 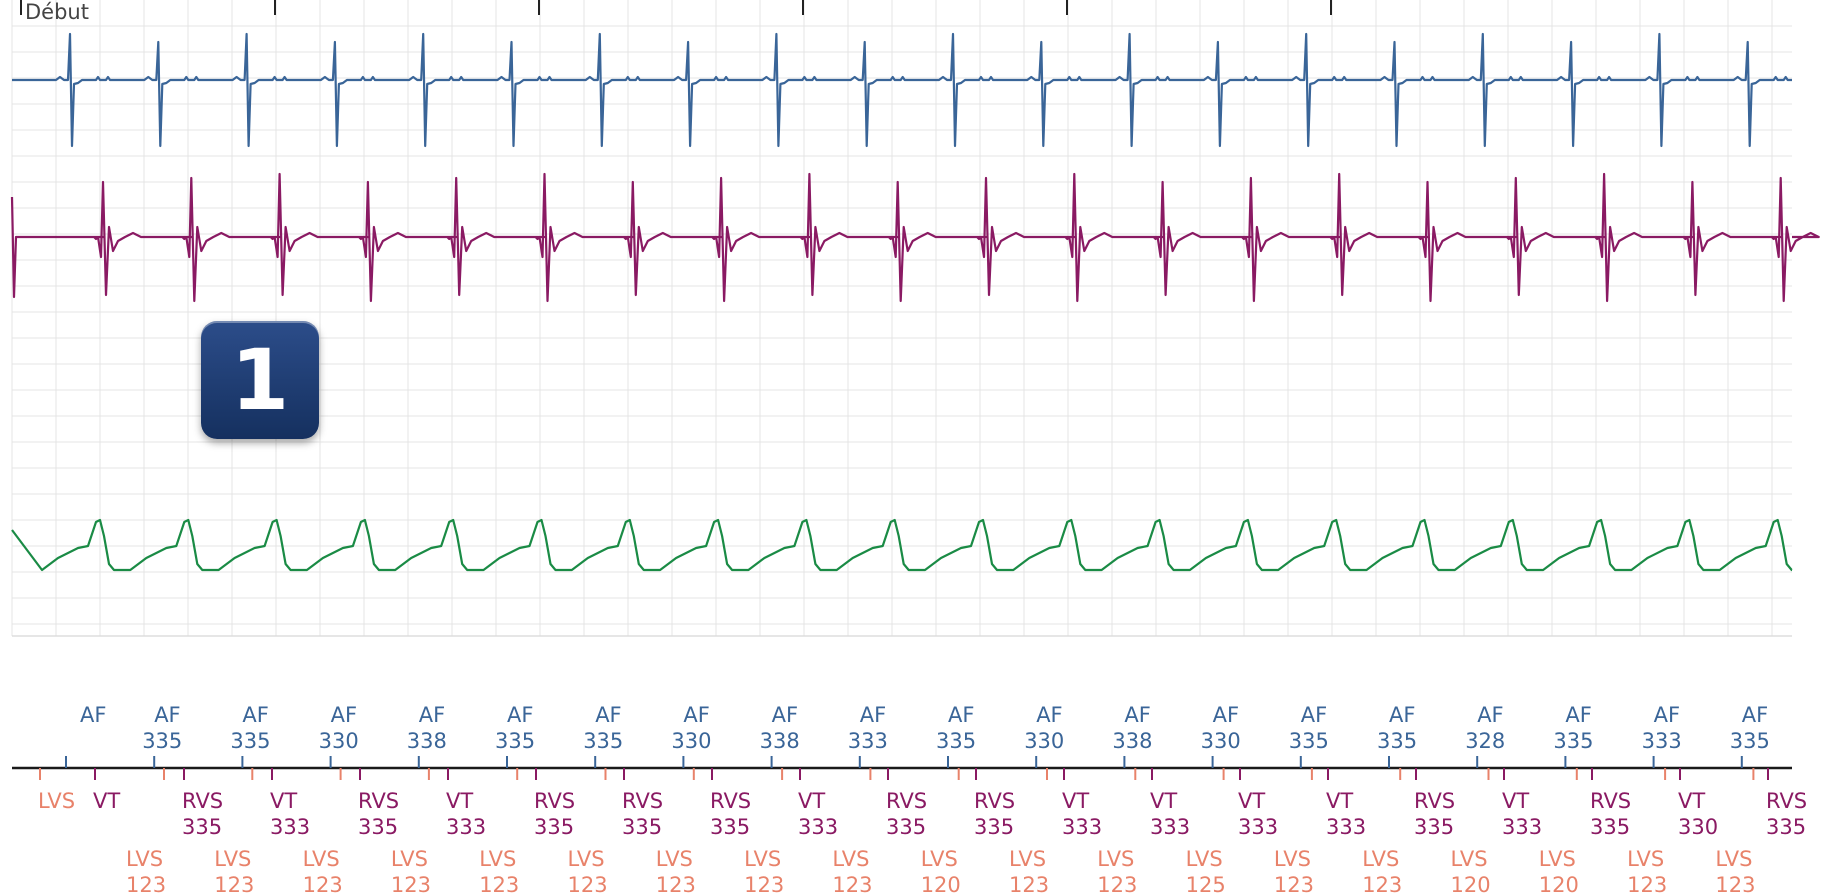 I want to click on rv-egm-trace, so click(x=915, y=237).